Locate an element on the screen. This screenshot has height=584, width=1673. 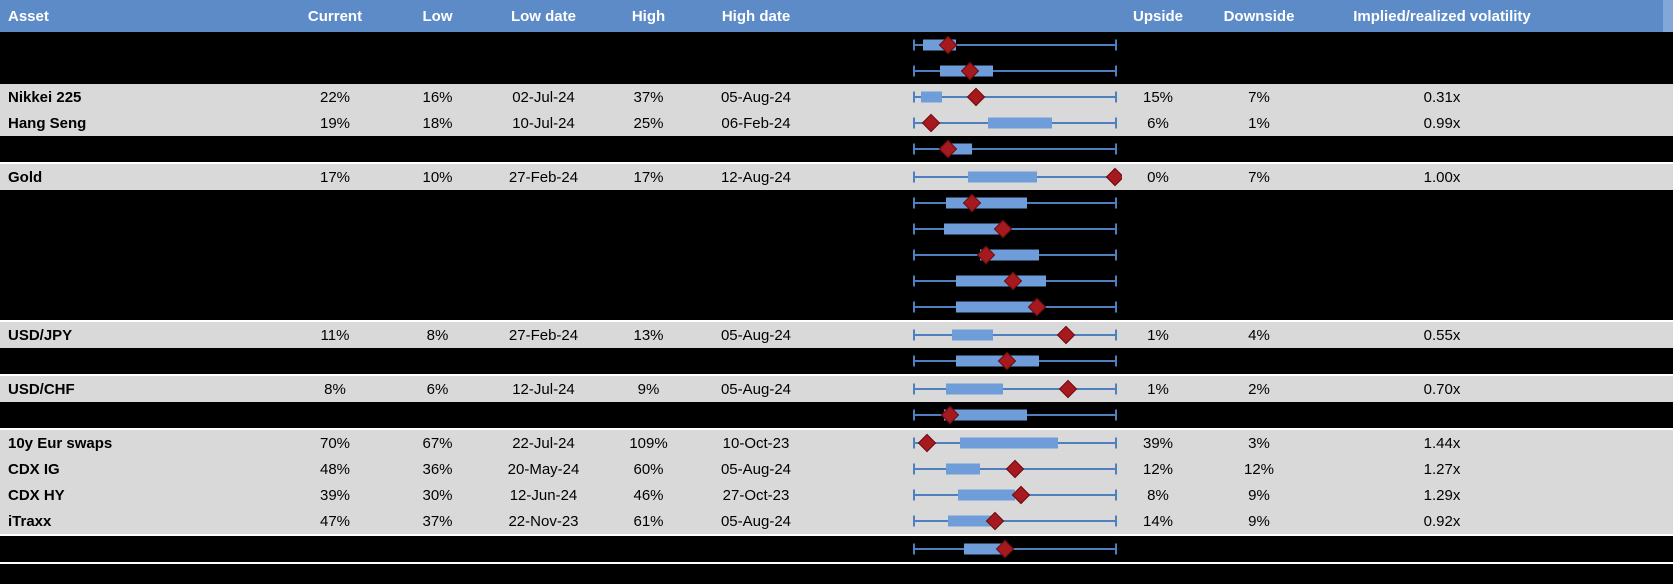
downside-cell: 9% is located at coordinates (1259, 521).